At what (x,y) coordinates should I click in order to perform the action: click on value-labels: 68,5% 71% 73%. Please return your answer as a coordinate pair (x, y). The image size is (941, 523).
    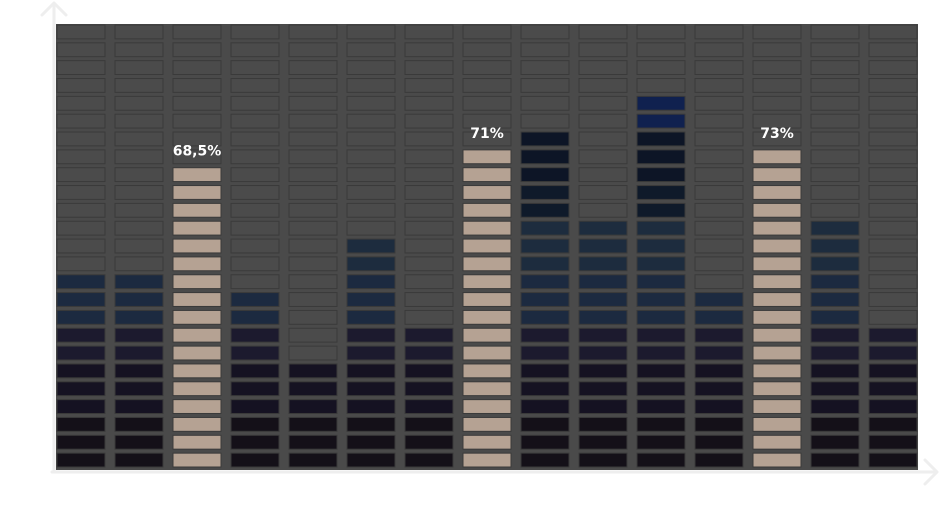
    Looking at the image, I should click on (483, 143).